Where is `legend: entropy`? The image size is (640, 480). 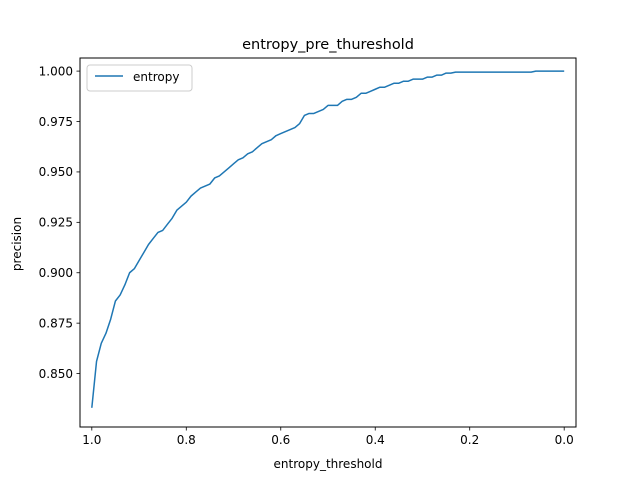
legend: entropy is located at coordinates (139, 78).